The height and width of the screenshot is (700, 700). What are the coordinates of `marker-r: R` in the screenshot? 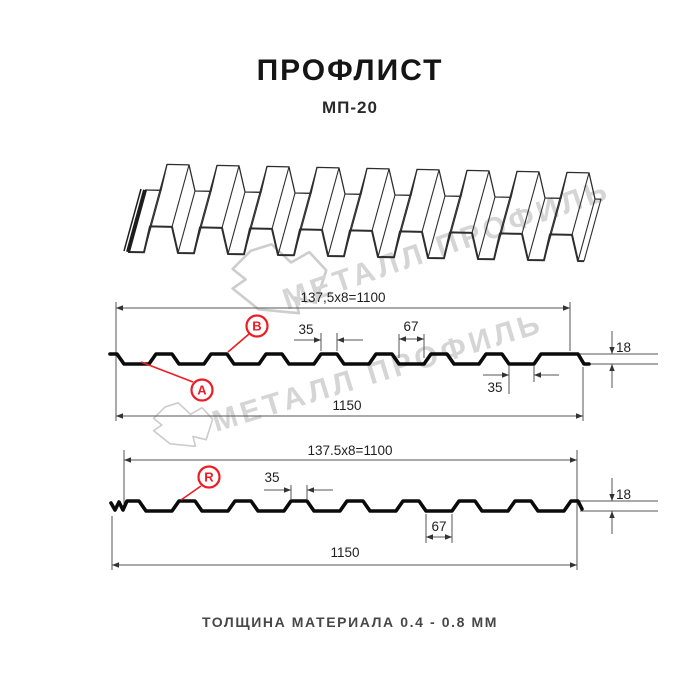 It's located at (200, 483).